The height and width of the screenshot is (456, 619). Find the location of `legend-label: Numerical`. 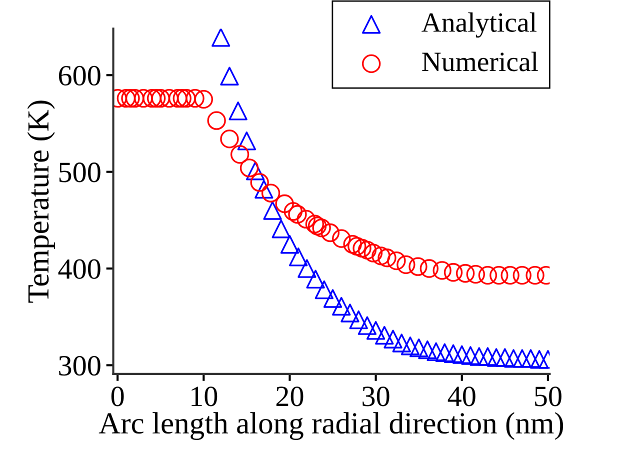

legend-label: Numerical is located at coordinates (480, 62).